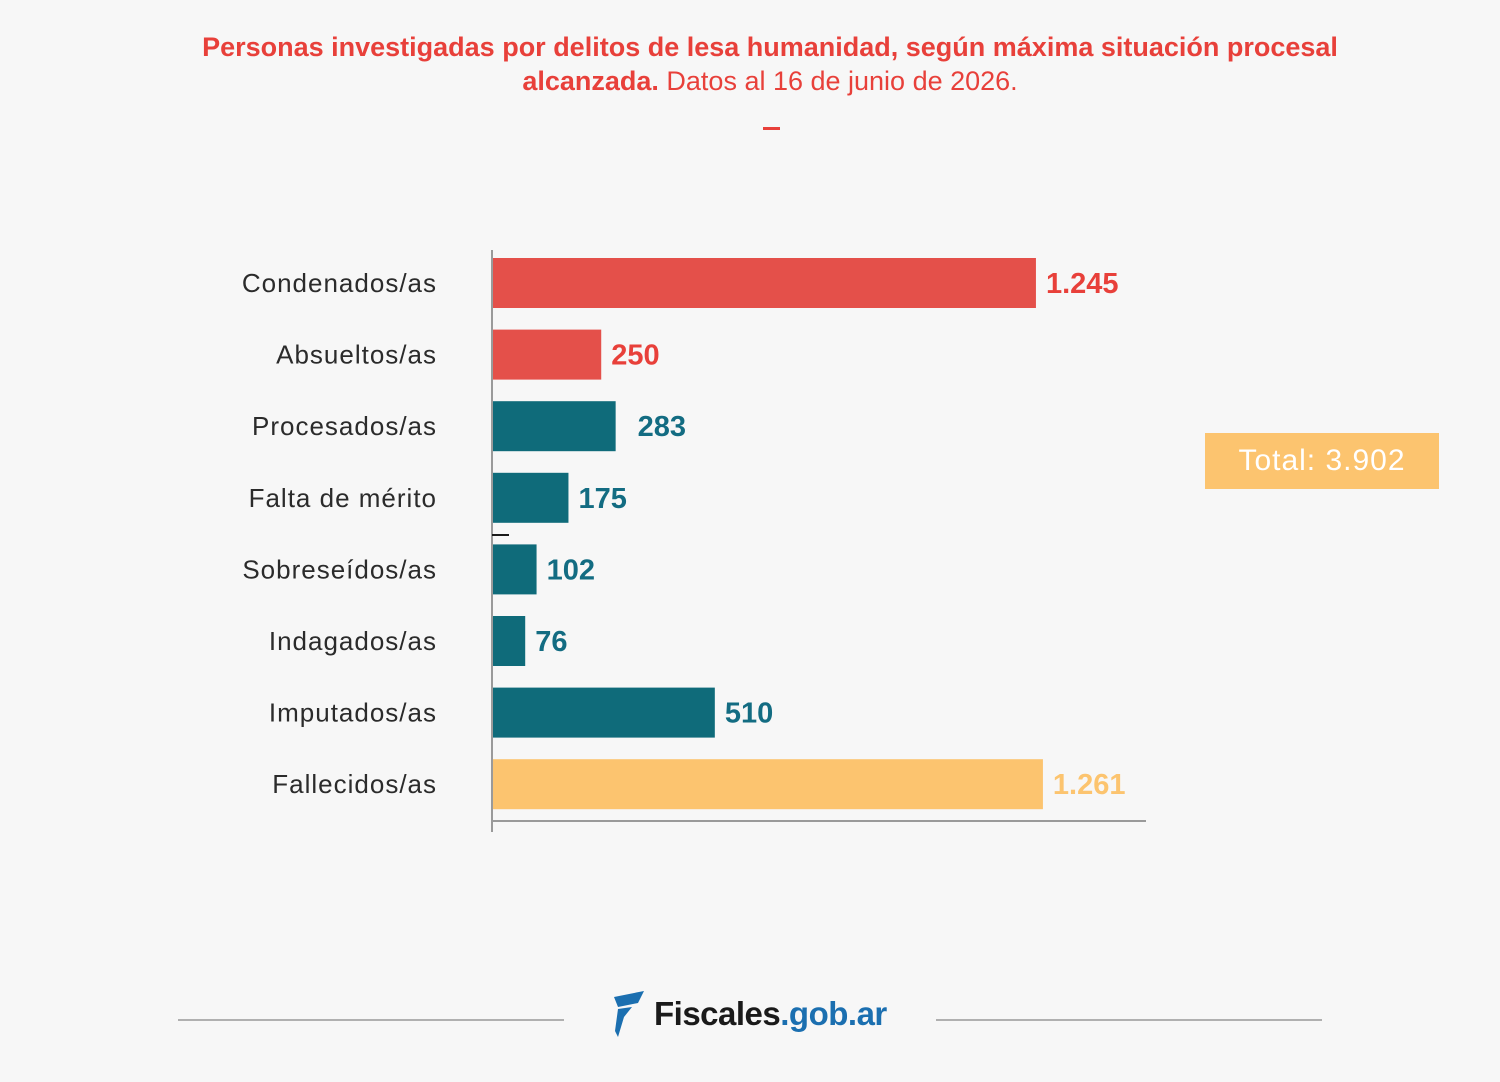 The image size is (1500, 1082). I want to click on category-label: Fallecidos/as, so click(354, 784).